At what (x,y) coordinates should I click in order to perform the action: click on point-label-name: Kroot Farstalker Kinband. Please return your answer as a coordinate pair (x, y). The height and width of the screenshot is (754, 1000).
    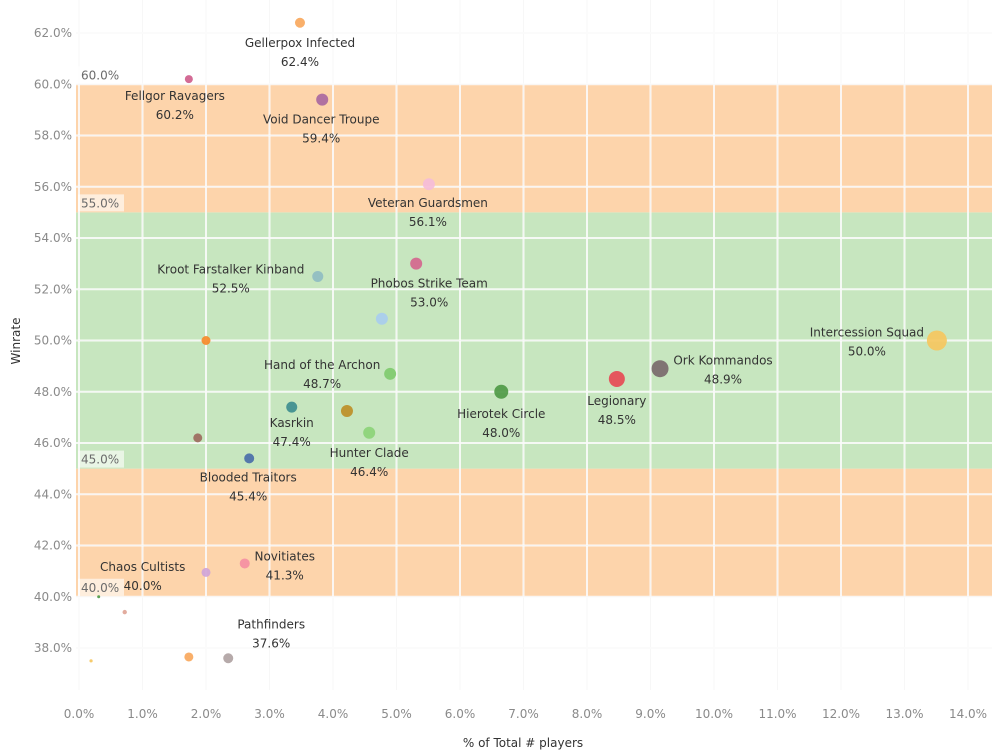
    Looking at the image, I should click on (230, 269).